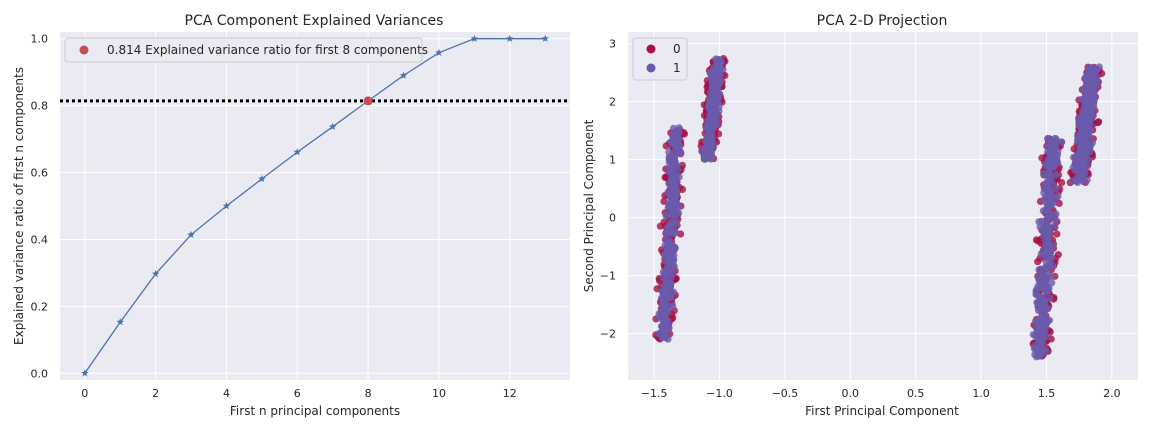  I want to click on legend: 0 1, so click(660, 59).